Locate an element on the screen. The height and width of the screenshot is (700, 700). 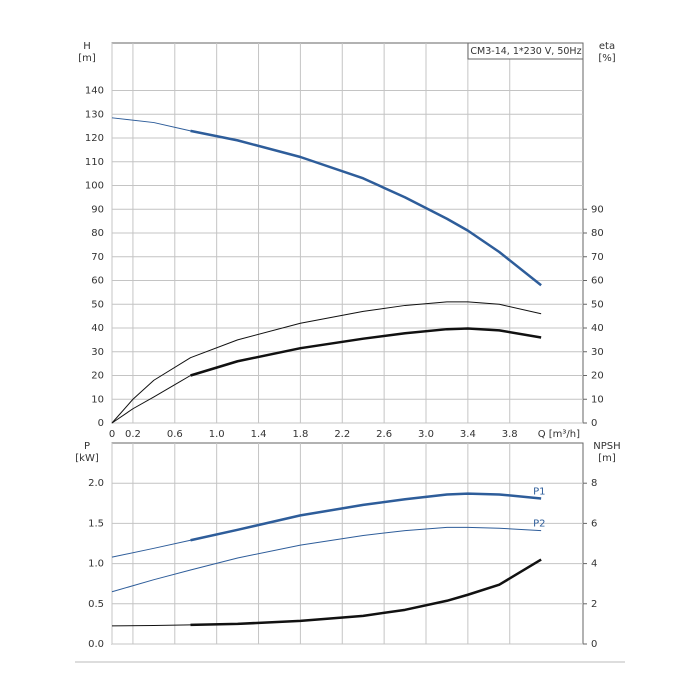
x-tick-label: 0 is located at coordinates (112, 434).